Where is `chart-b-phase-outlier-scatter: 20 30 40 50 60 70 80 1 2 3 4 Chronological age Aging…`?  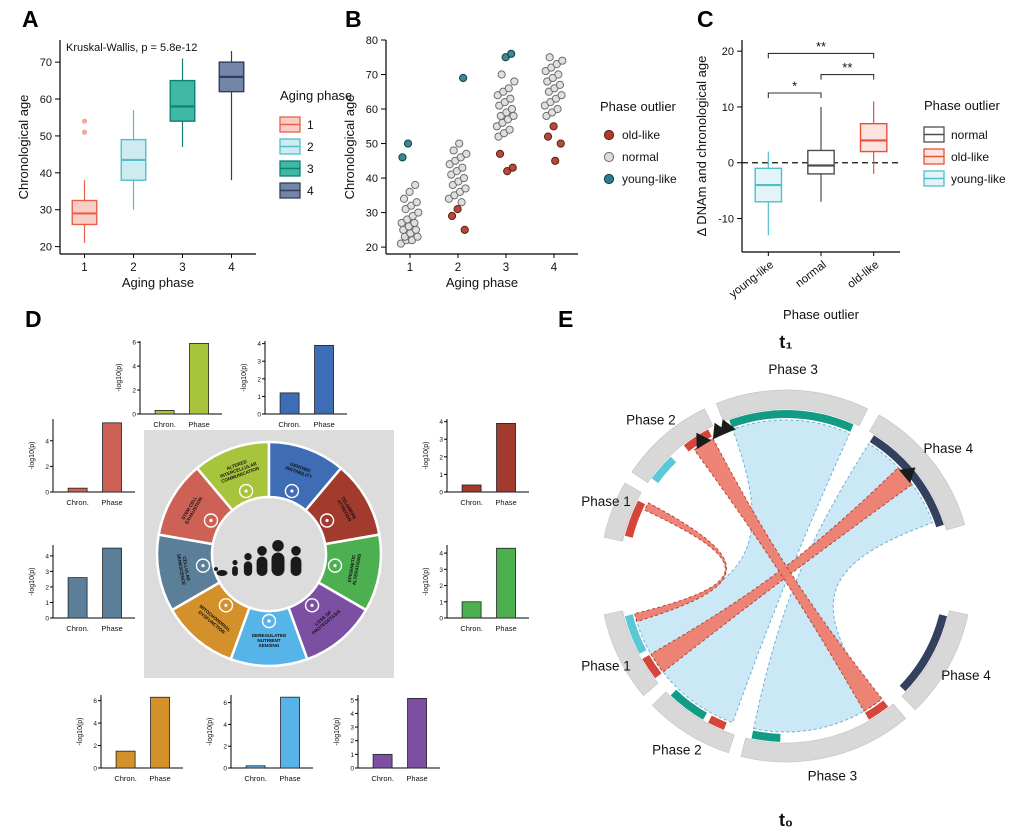
chart-b-phase-outlier-scatter: 20 30 40 50 60 70 80 1 2 3 4 Chronological age Aging… is located at coordinates (509, 162).